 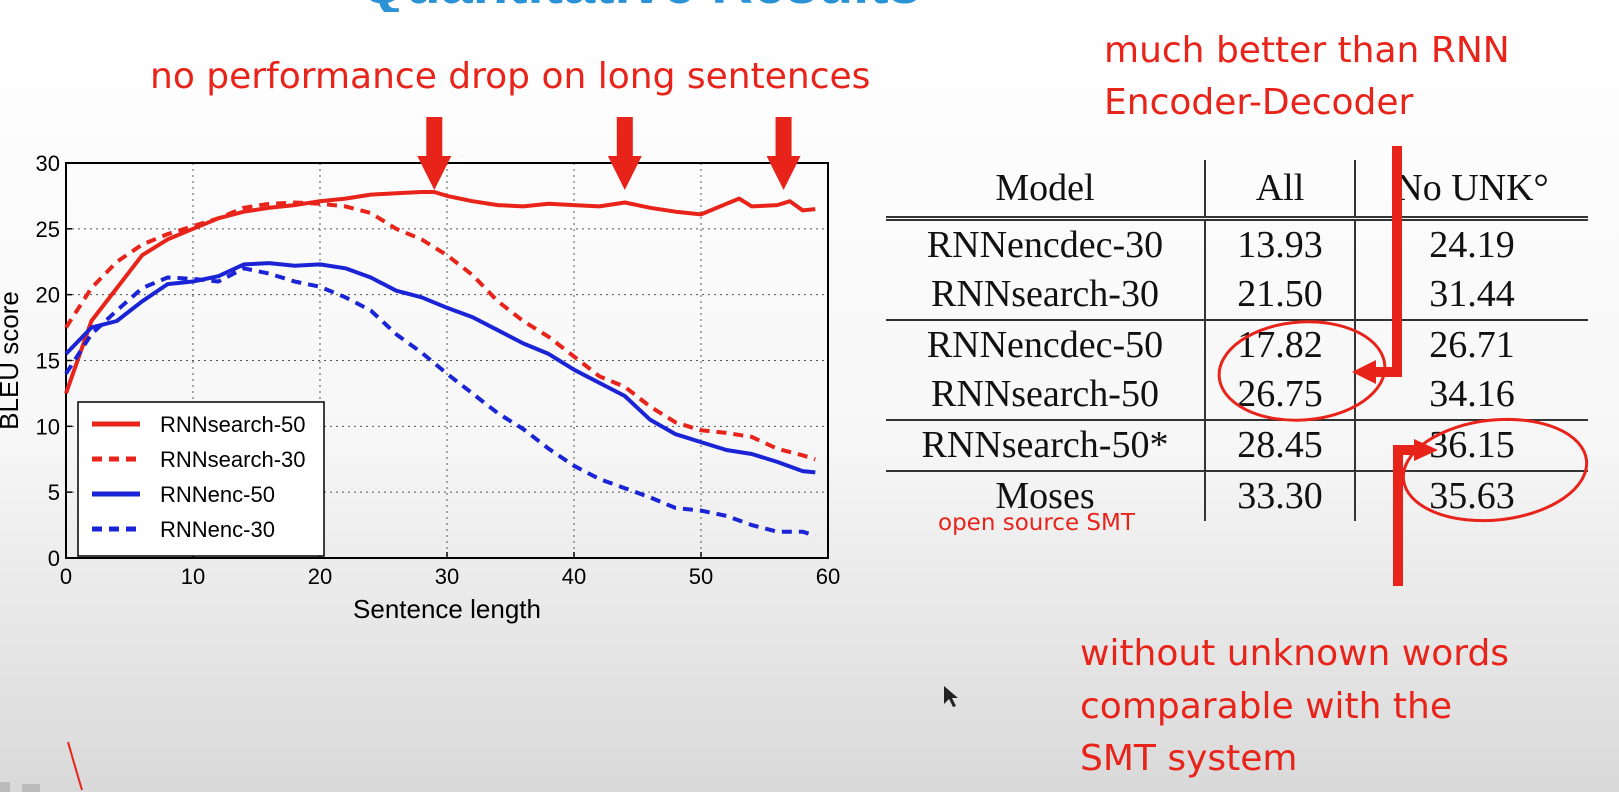 I want to click on y-tick-label: 5, so click(x=54, y=492).